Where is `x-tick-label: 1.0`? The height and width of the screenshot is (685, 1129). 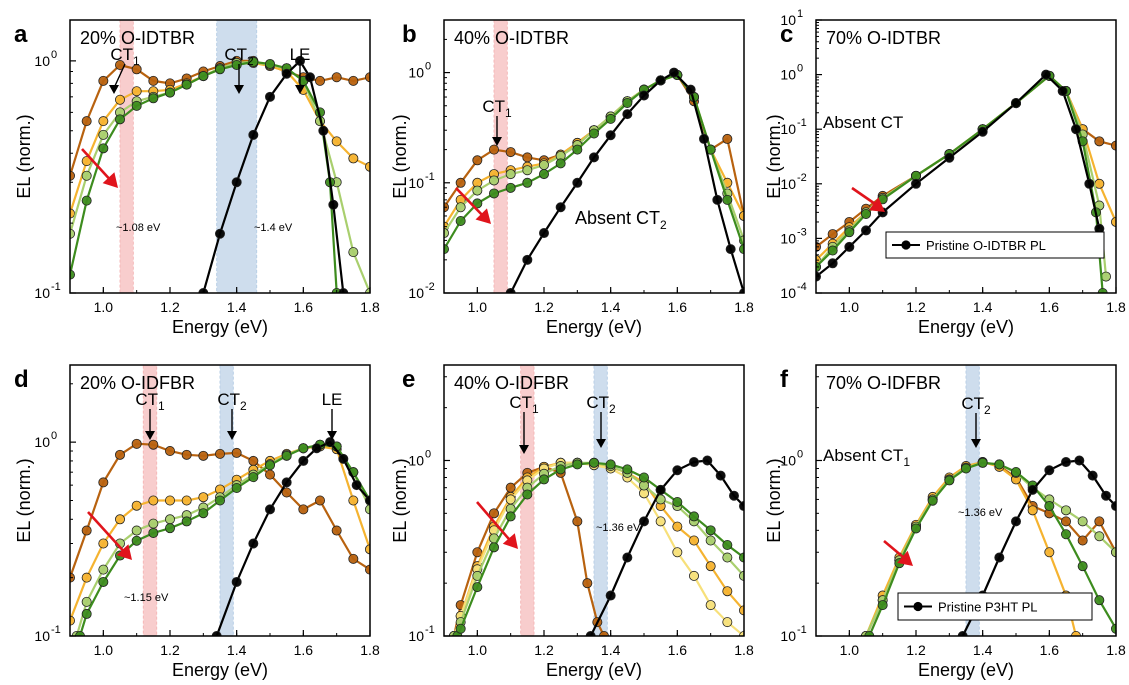 x-tick-label: 1.0 is located at coordinates (478, 650).